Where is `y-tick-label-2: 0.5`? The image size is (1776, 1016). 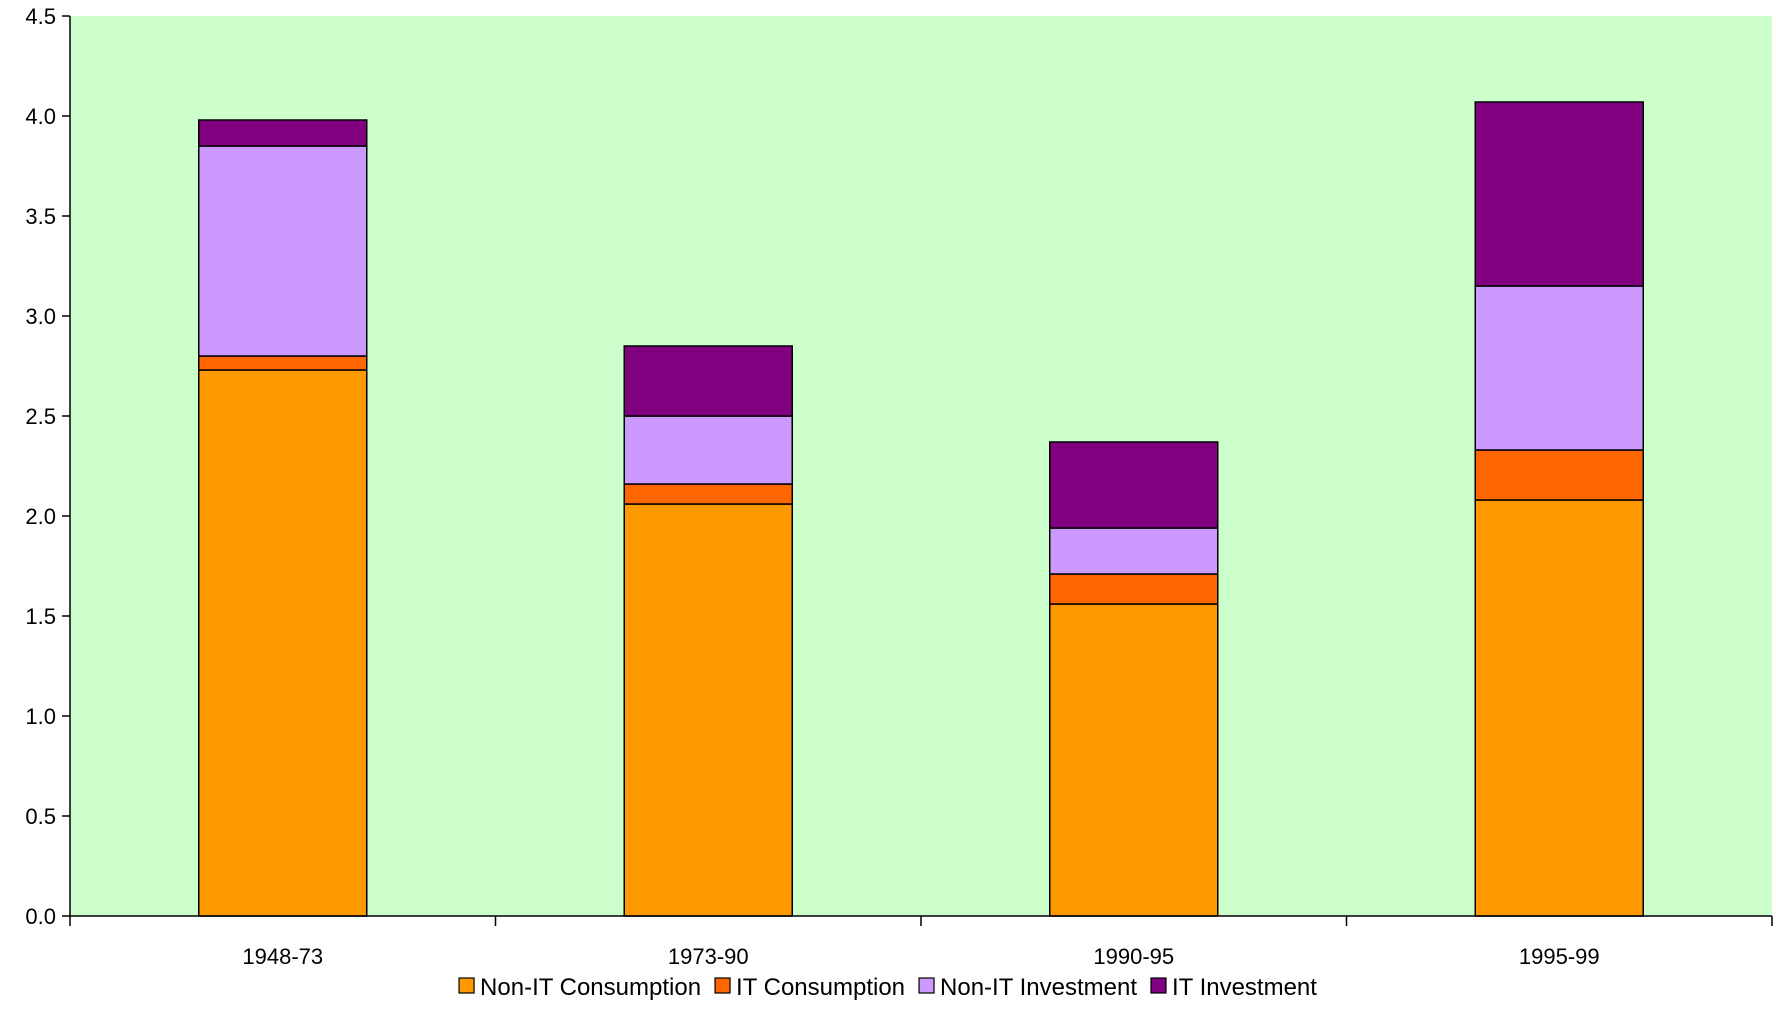
y-tick-label-2: 0.5 is located at coordinates (40, 816).